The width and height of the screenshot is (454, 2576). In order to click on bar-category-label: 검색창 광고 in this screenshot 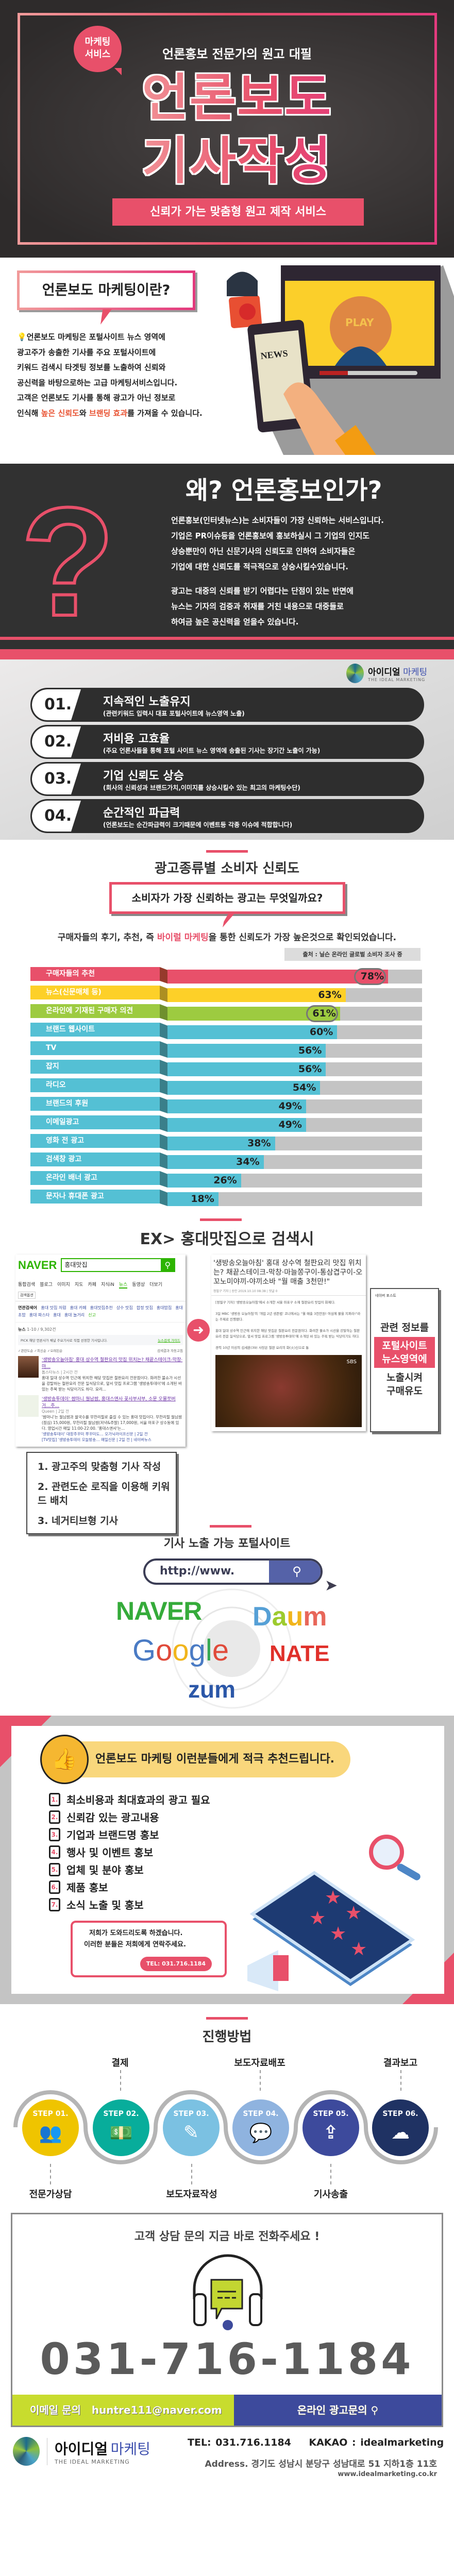, I will do `click(95, 1159)`.